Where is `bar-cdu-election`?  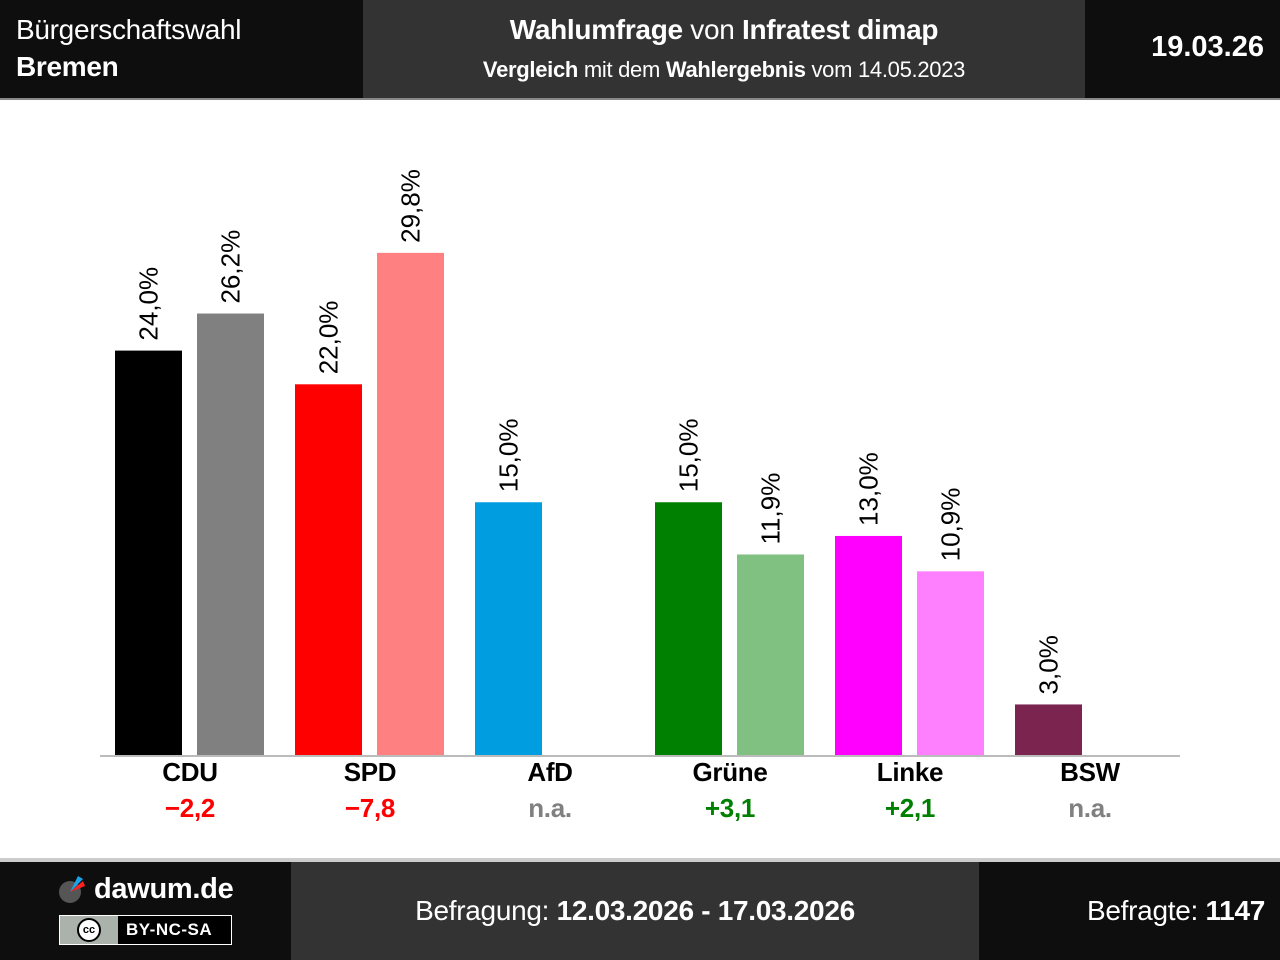 bar-cdu-election is located at coordinates (230, 534).